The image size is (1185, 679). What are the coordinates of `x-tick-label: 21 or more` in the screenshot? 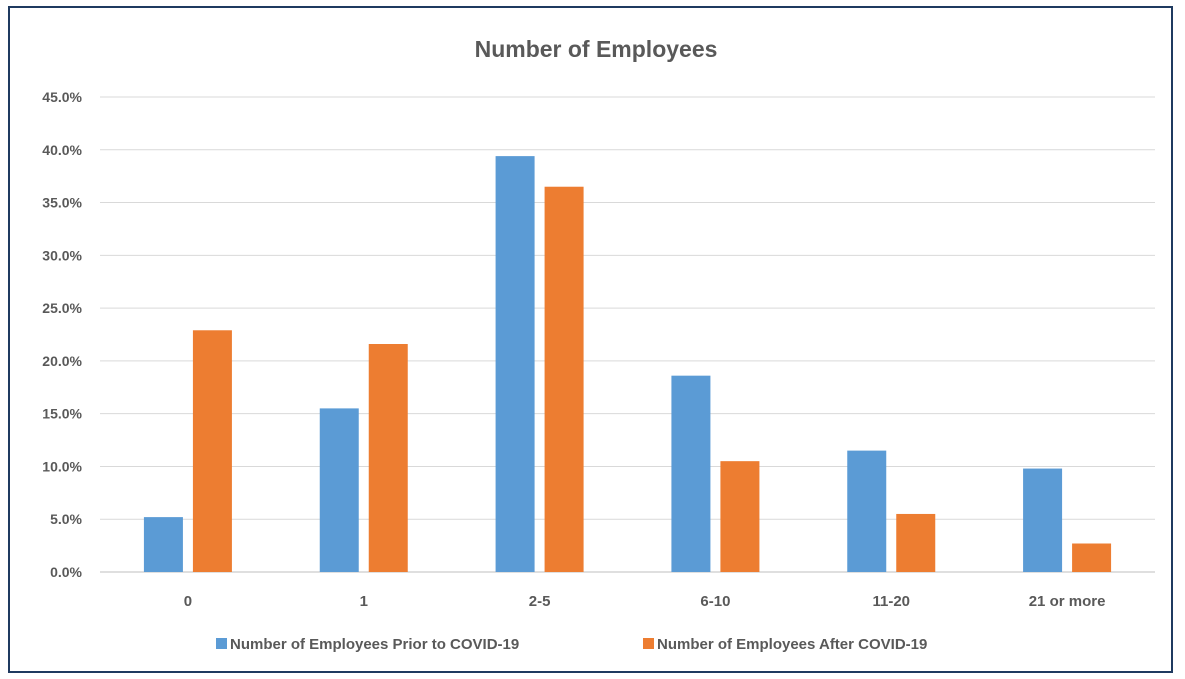 It's located at (1067, 601).